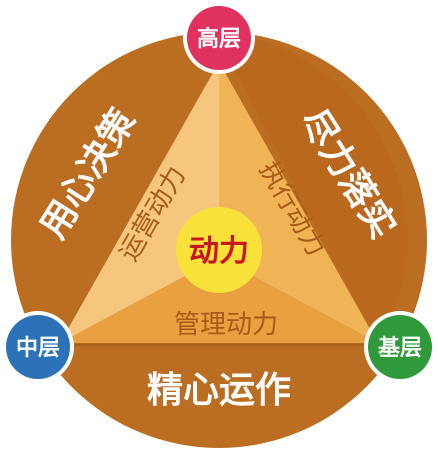 This screenshot has width=438, height=452. I want to click on outer-label-bottom: 精心运作, so click(219, 390).